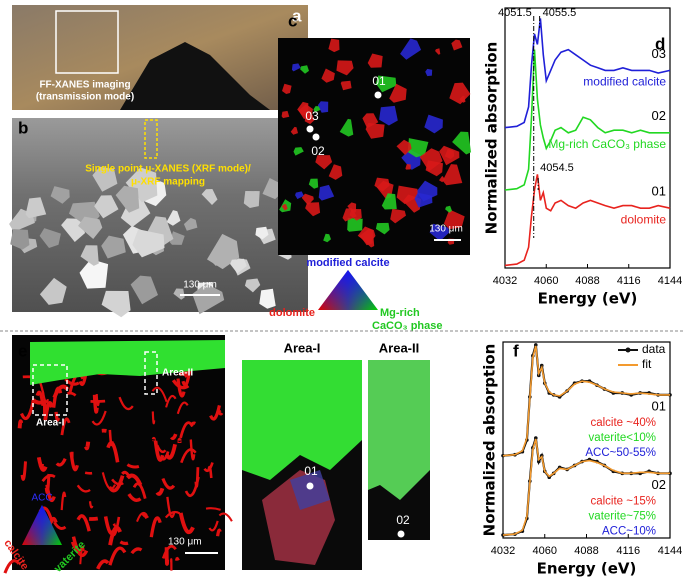 Image resolution: width=685 pixels, height=582 pixels. I want to click on series-label: 02, so click(659, 115).